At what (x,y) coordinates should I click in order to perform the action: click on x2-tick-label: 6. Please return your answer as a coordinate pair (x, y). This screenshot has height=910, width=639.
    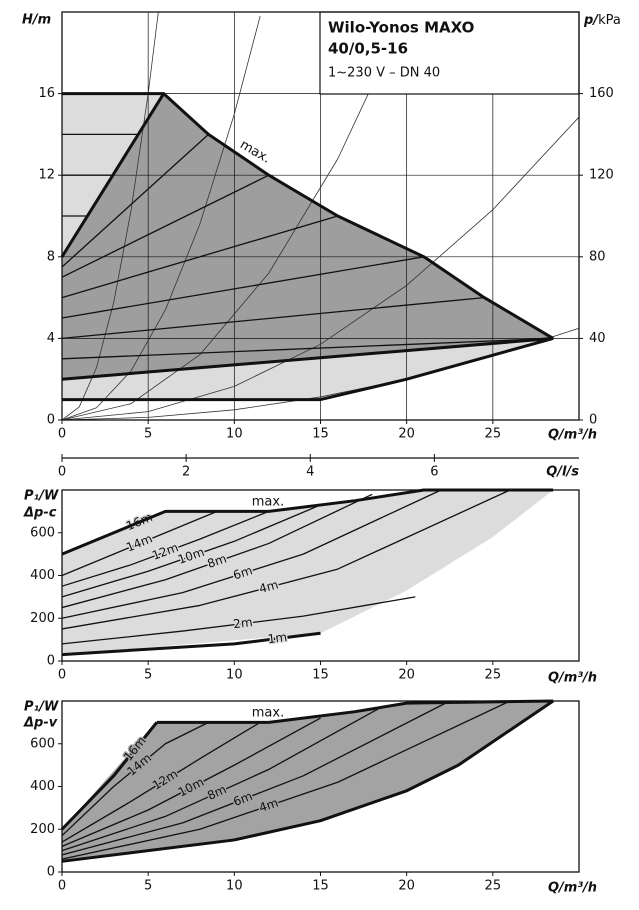
    Looking at the image, I should click on (434, 472).